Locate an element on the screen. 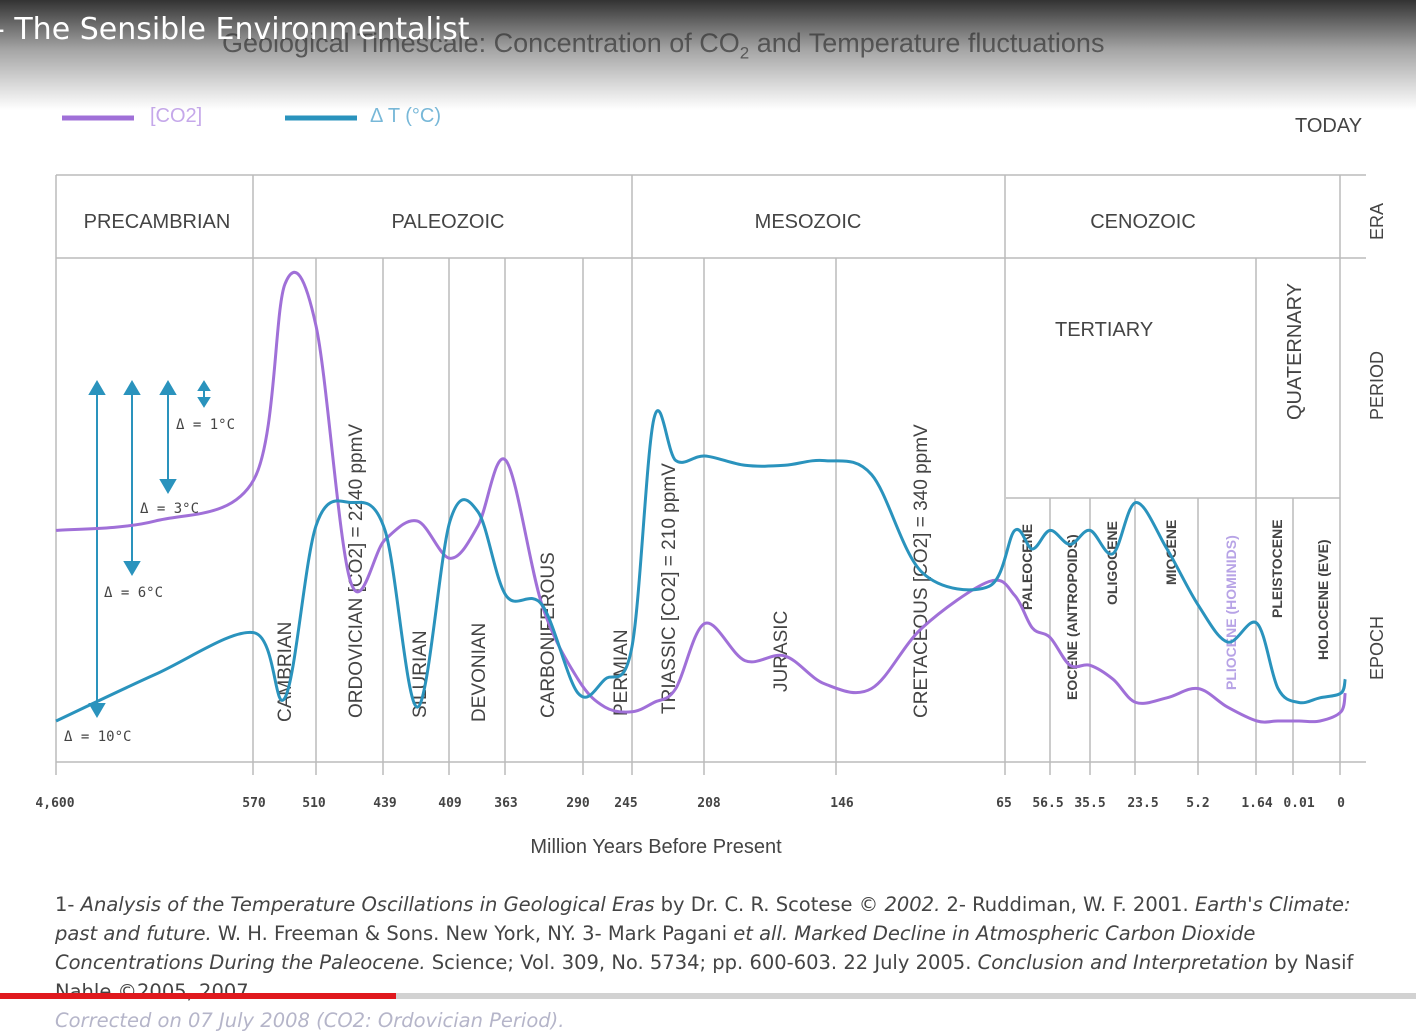  epoch-label-holocene: HOLOCENE (EVE) is located at coordinates (1323, 599).